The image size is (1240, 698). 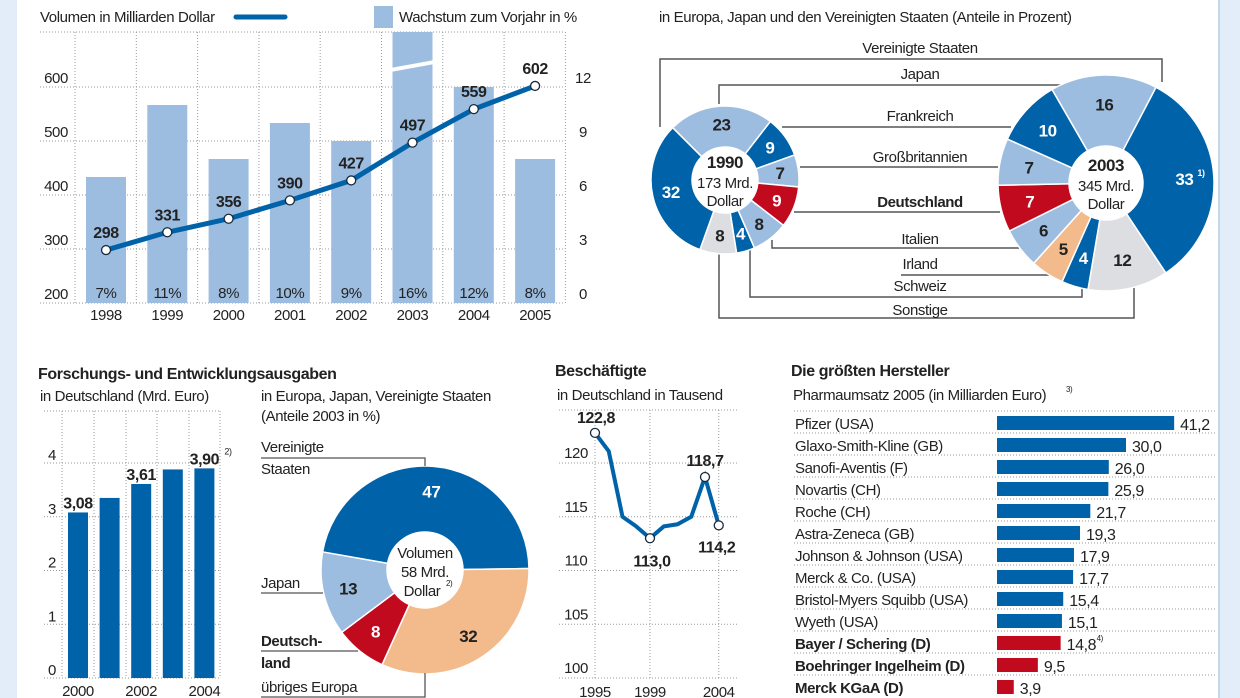 I want to click on volume-value-label: 497, so click(x=413, y=126).